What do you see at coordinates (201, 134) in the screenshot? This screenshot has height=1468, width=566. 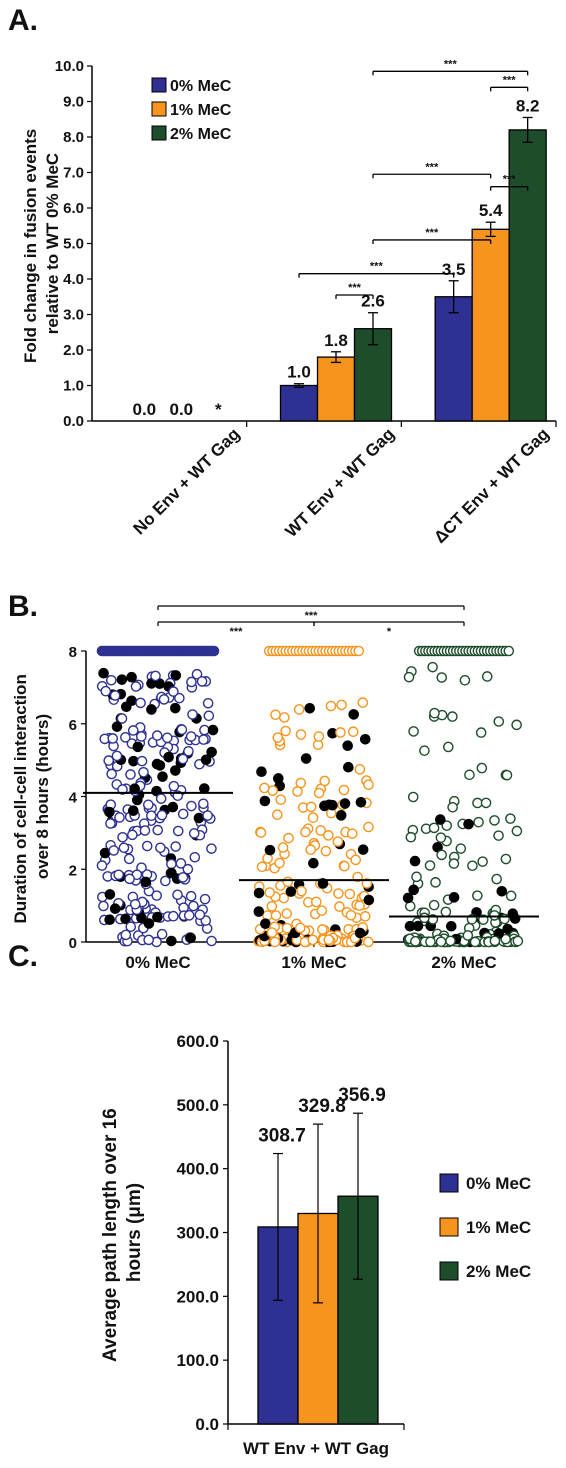 I see `panel-a-legend-label: 2% MeC` at bounding box center [201, 134].